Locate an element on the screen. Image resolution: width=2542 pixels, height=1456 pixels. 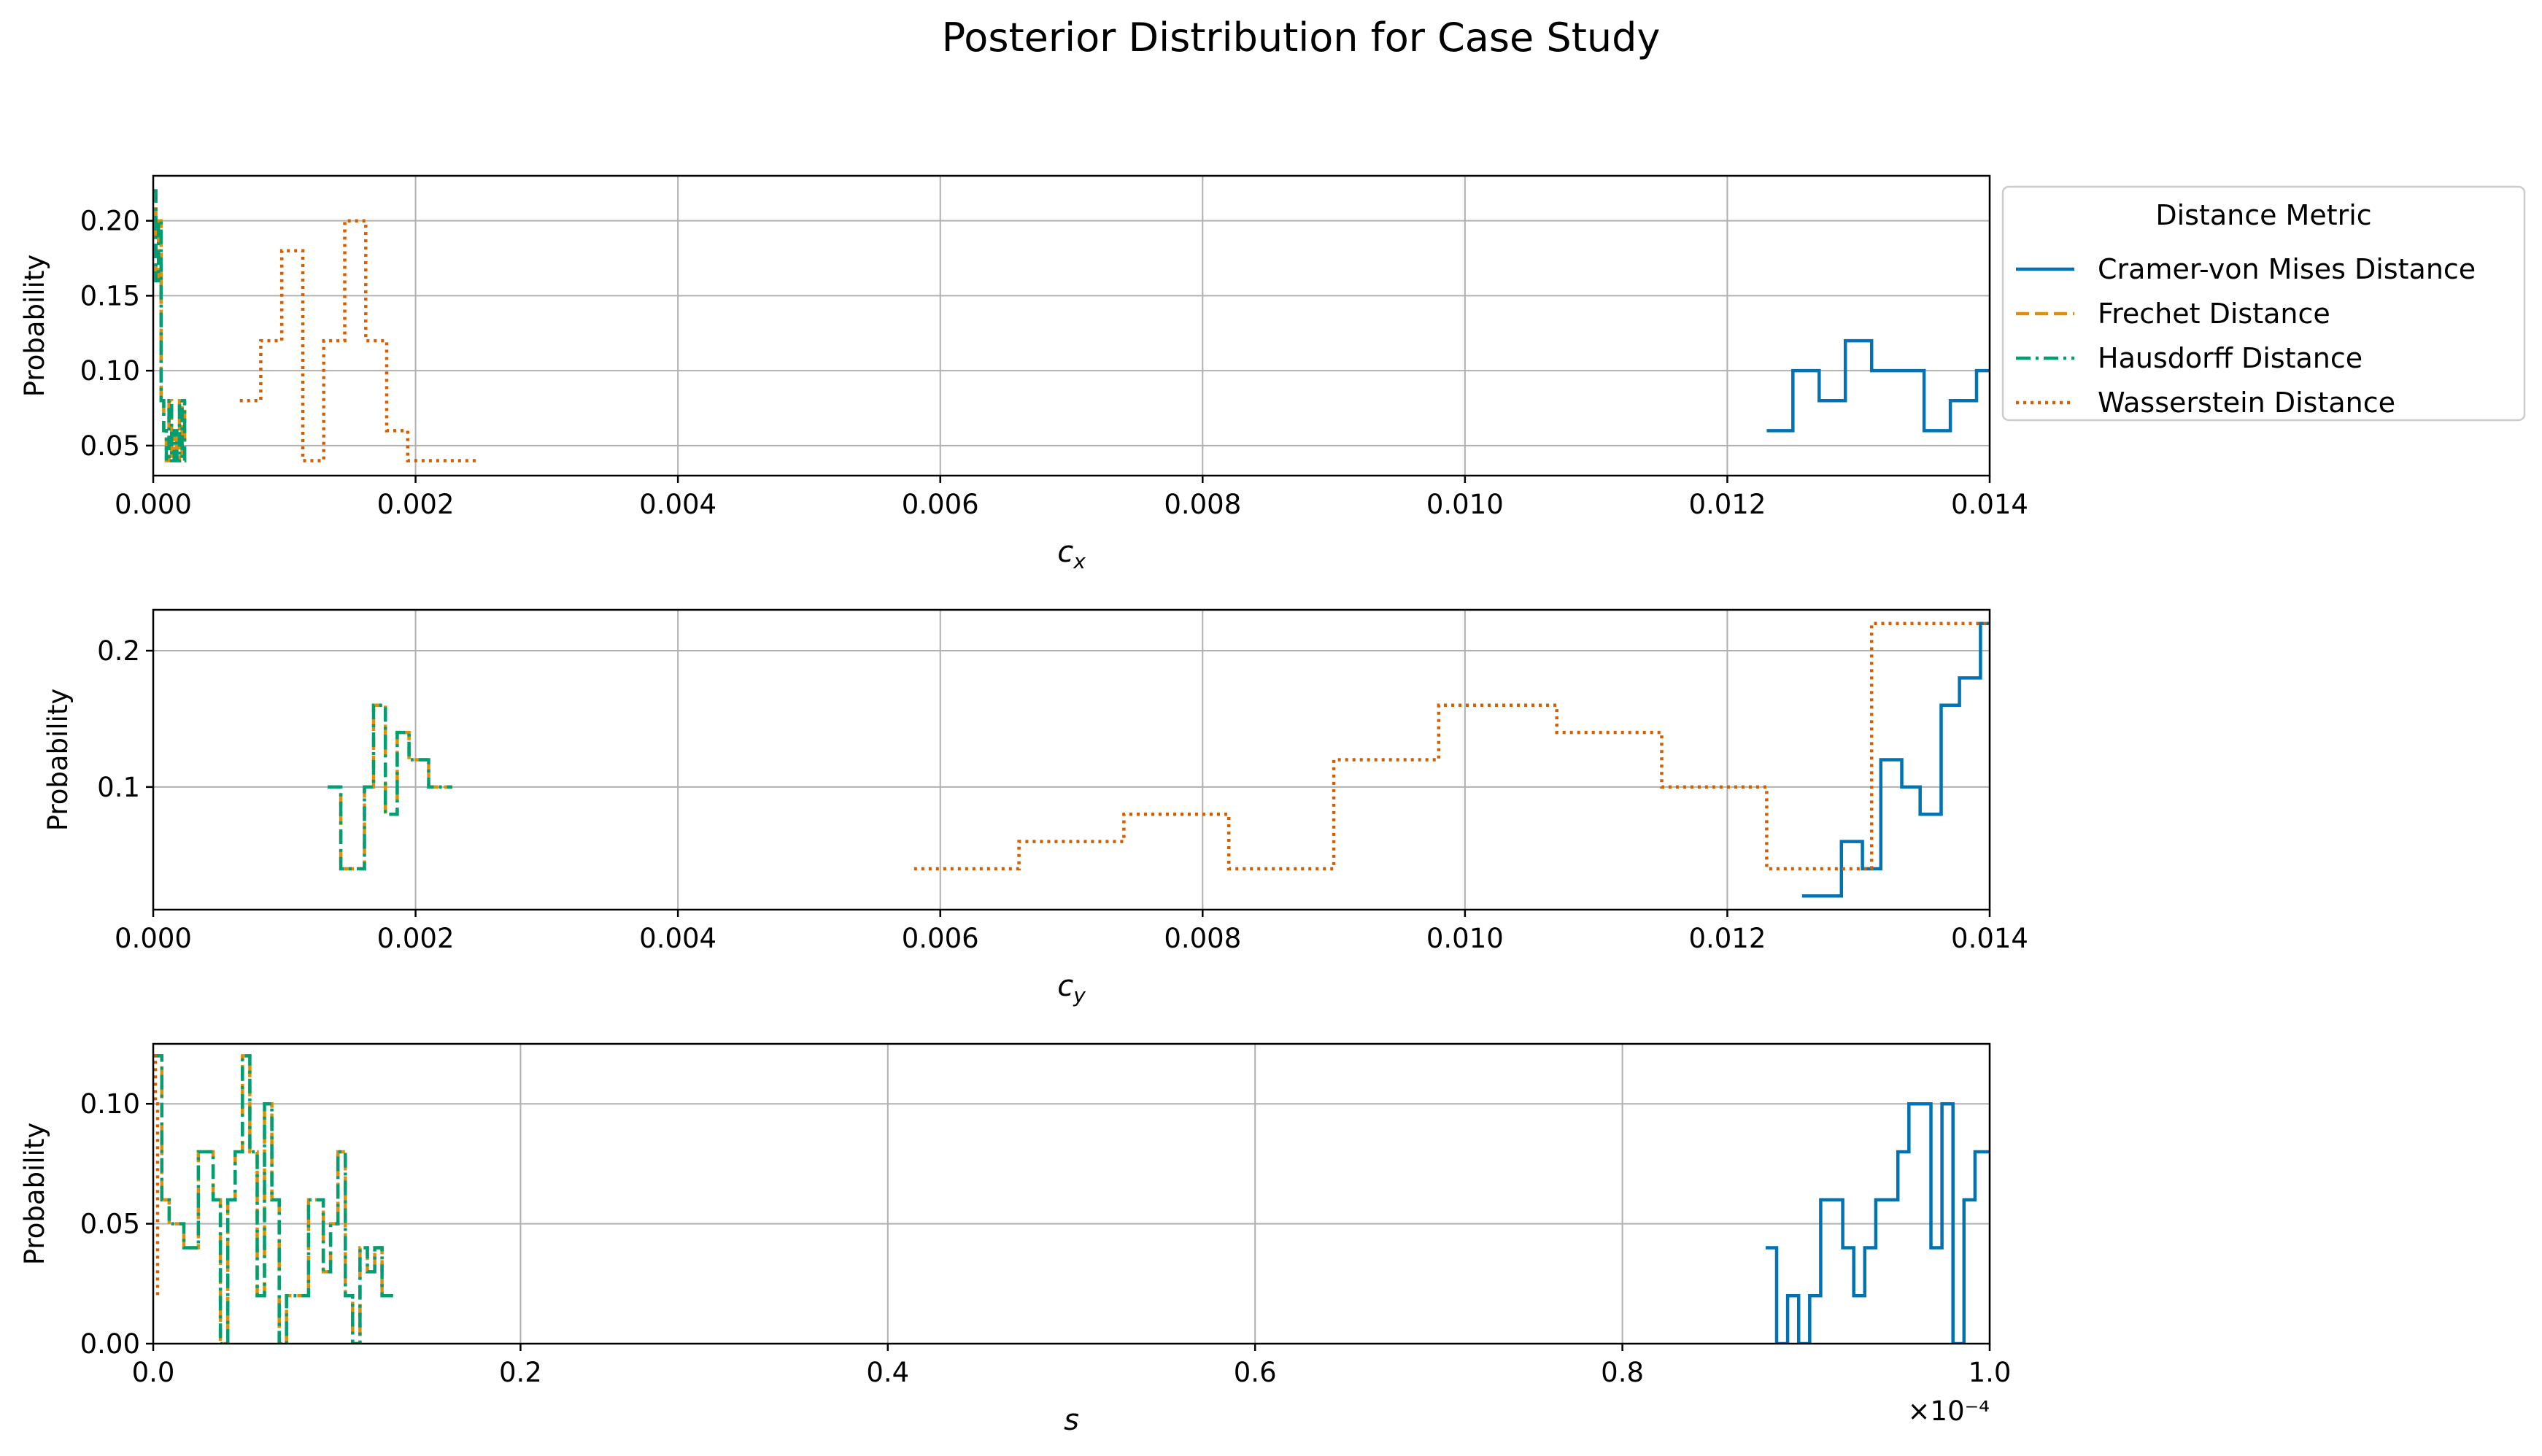
x-axis-label: s is located at coordinates (1071, 1420).